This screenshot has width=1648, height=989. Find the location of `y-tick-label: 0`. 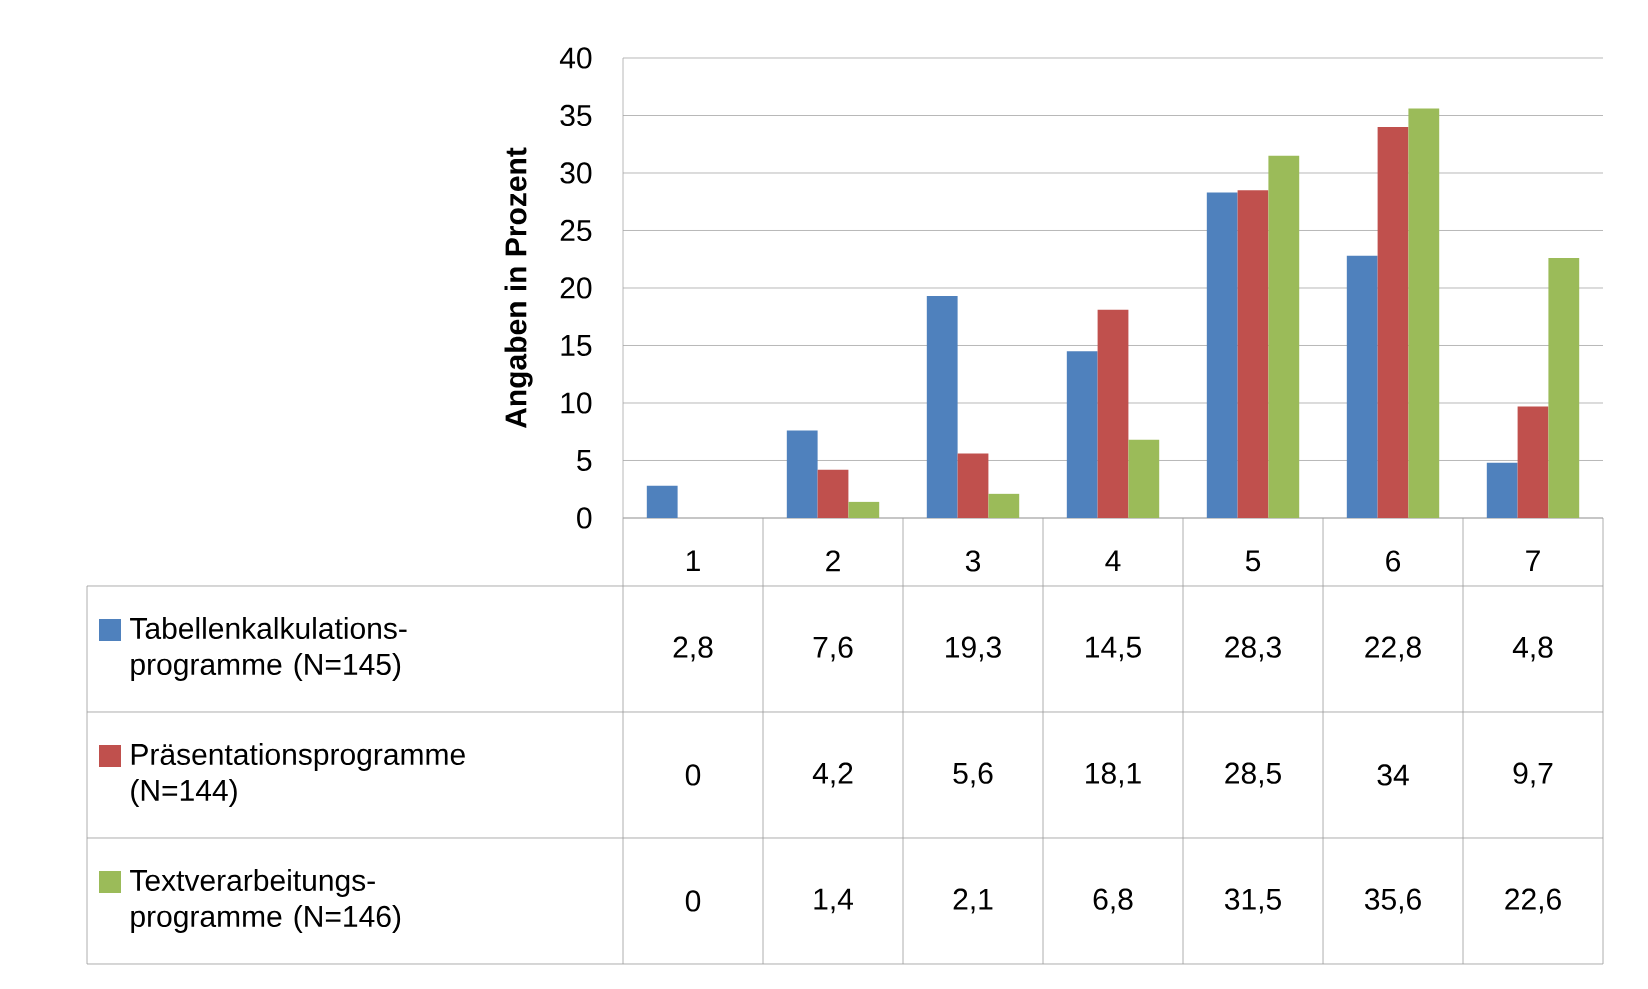

y-tick-label: 0 is located at coordinates (584, 518).